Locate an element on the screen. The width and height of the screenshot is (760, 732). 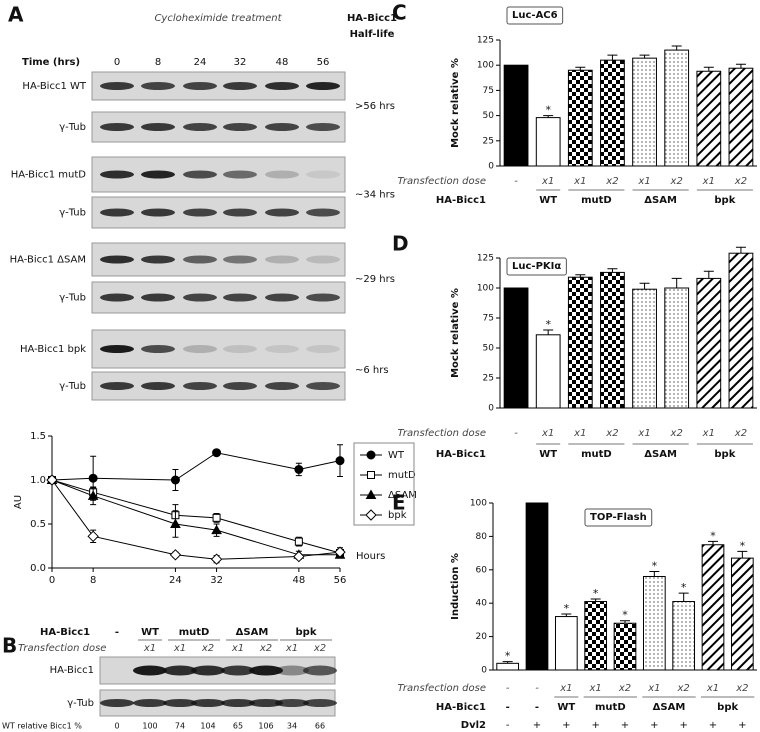
y-tick-label: 100 is located at coordinates (485, 66).